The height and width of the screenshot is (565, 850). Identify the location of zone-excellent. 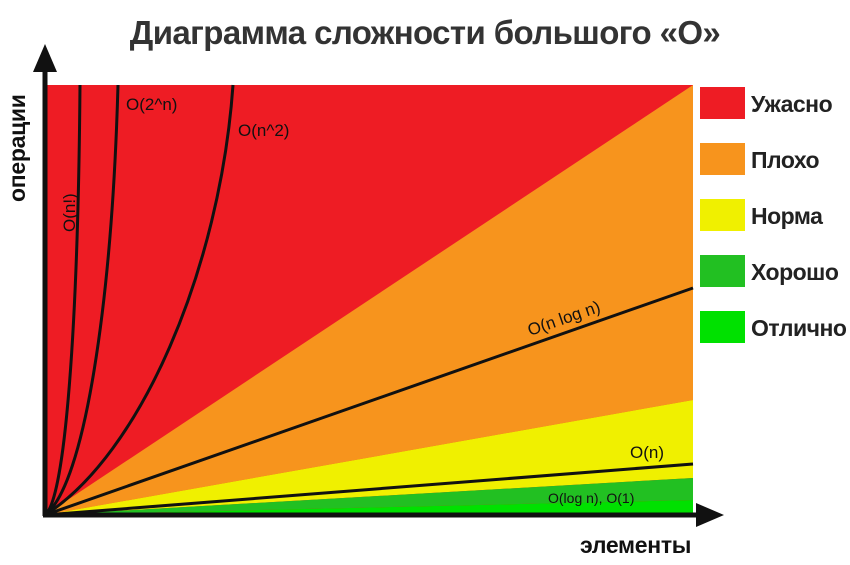
(369, 507).